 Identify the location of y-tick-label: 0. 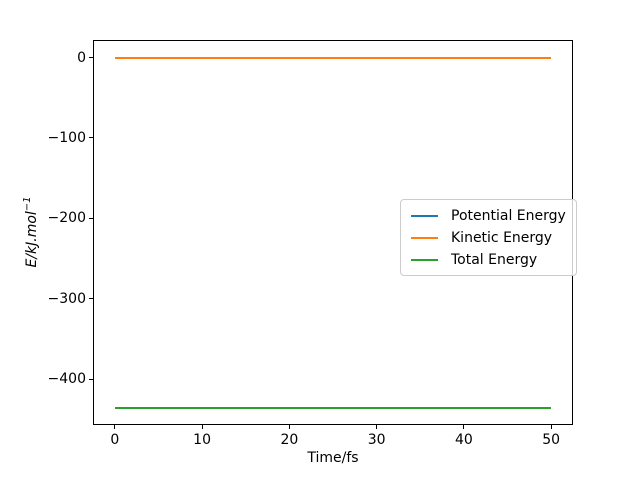
(81, 57).